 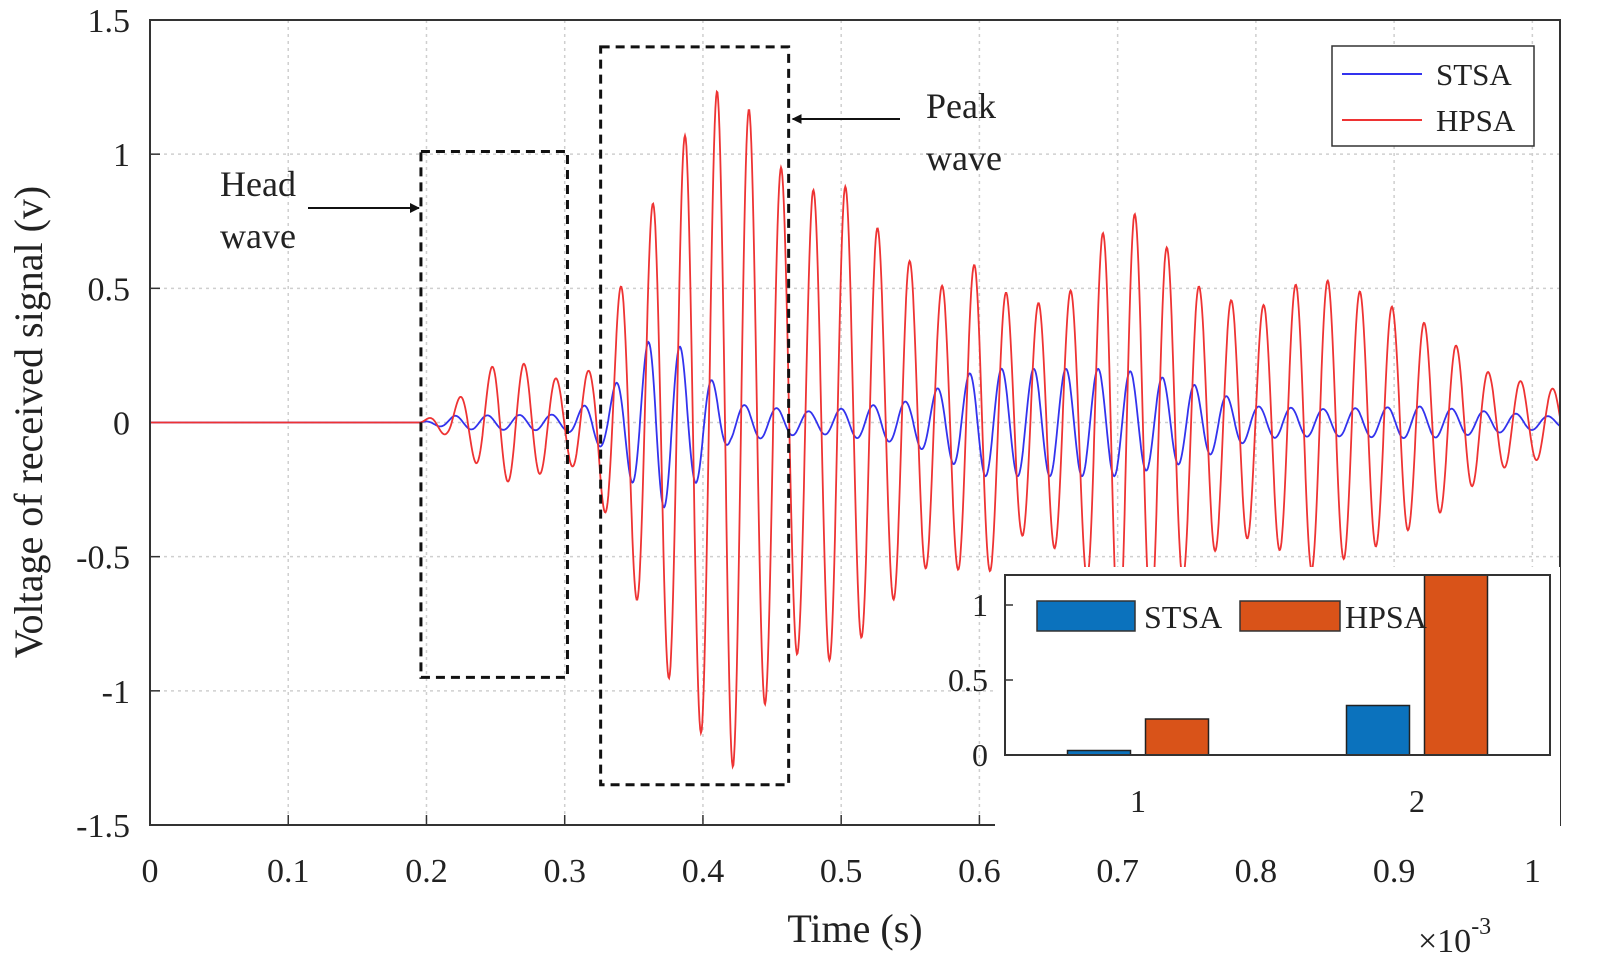 I want to click on legend-box, so click(x=1433, y=96).